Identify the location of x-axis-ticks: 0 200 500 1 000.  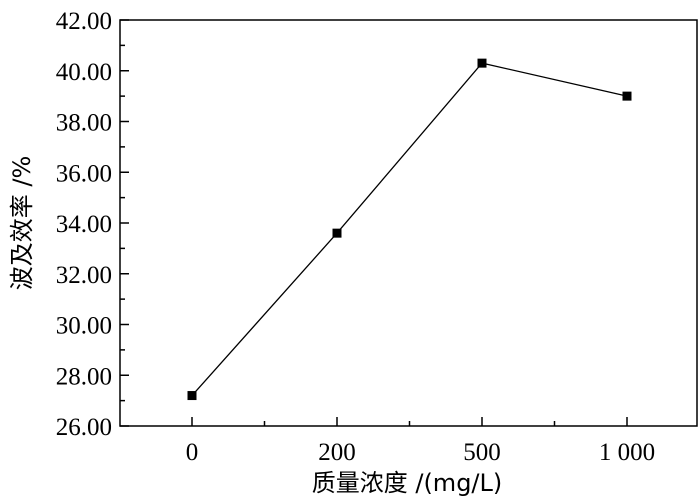
(420, 441).